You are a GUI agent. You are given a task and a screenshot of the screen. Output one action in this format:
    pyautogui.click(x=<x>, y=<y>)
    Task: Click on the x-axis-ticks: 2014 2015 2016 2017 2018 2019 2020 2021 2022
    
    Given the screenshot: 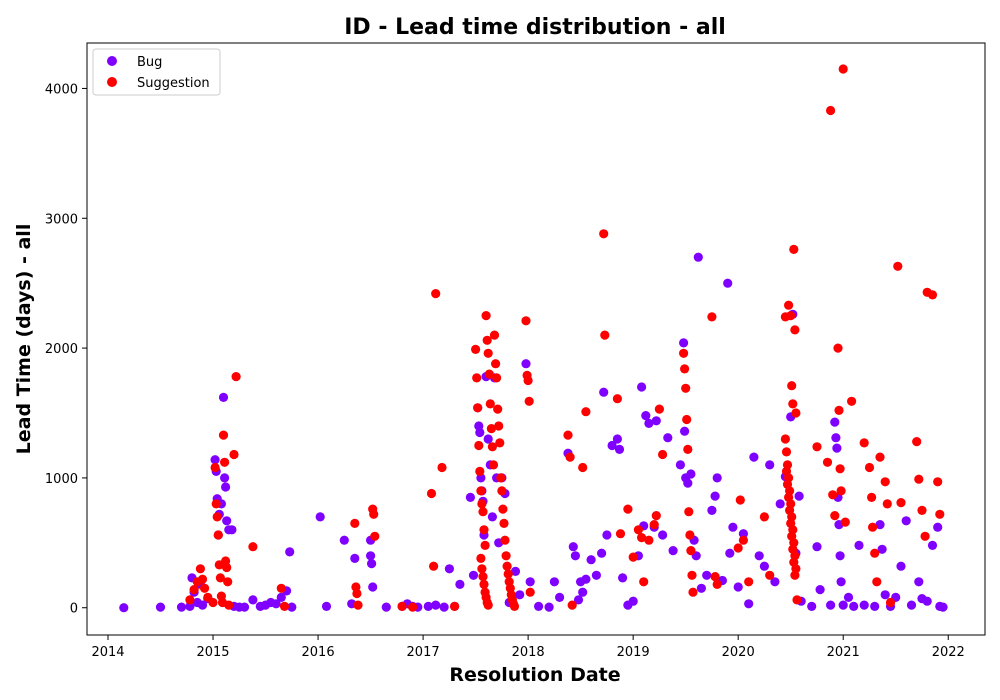 What is the action you would take?
    pyautogui.click(x=528, y=647)
    